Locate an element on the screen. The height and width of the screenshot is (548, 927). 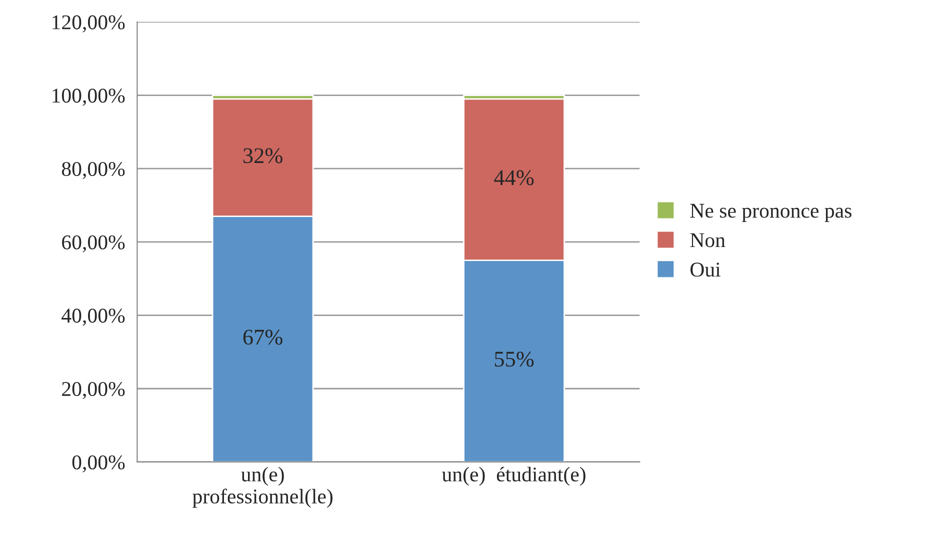
y-tick-label: 20,00% is located at coordinates (93, 391).